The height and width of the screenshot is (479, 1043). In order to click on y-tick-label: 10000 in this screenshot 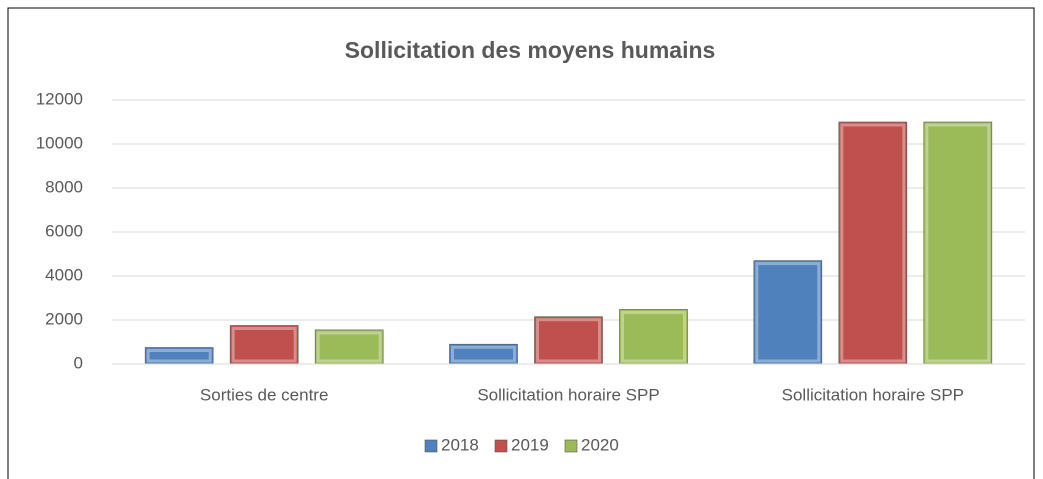, I will do `click(59, 142)`.